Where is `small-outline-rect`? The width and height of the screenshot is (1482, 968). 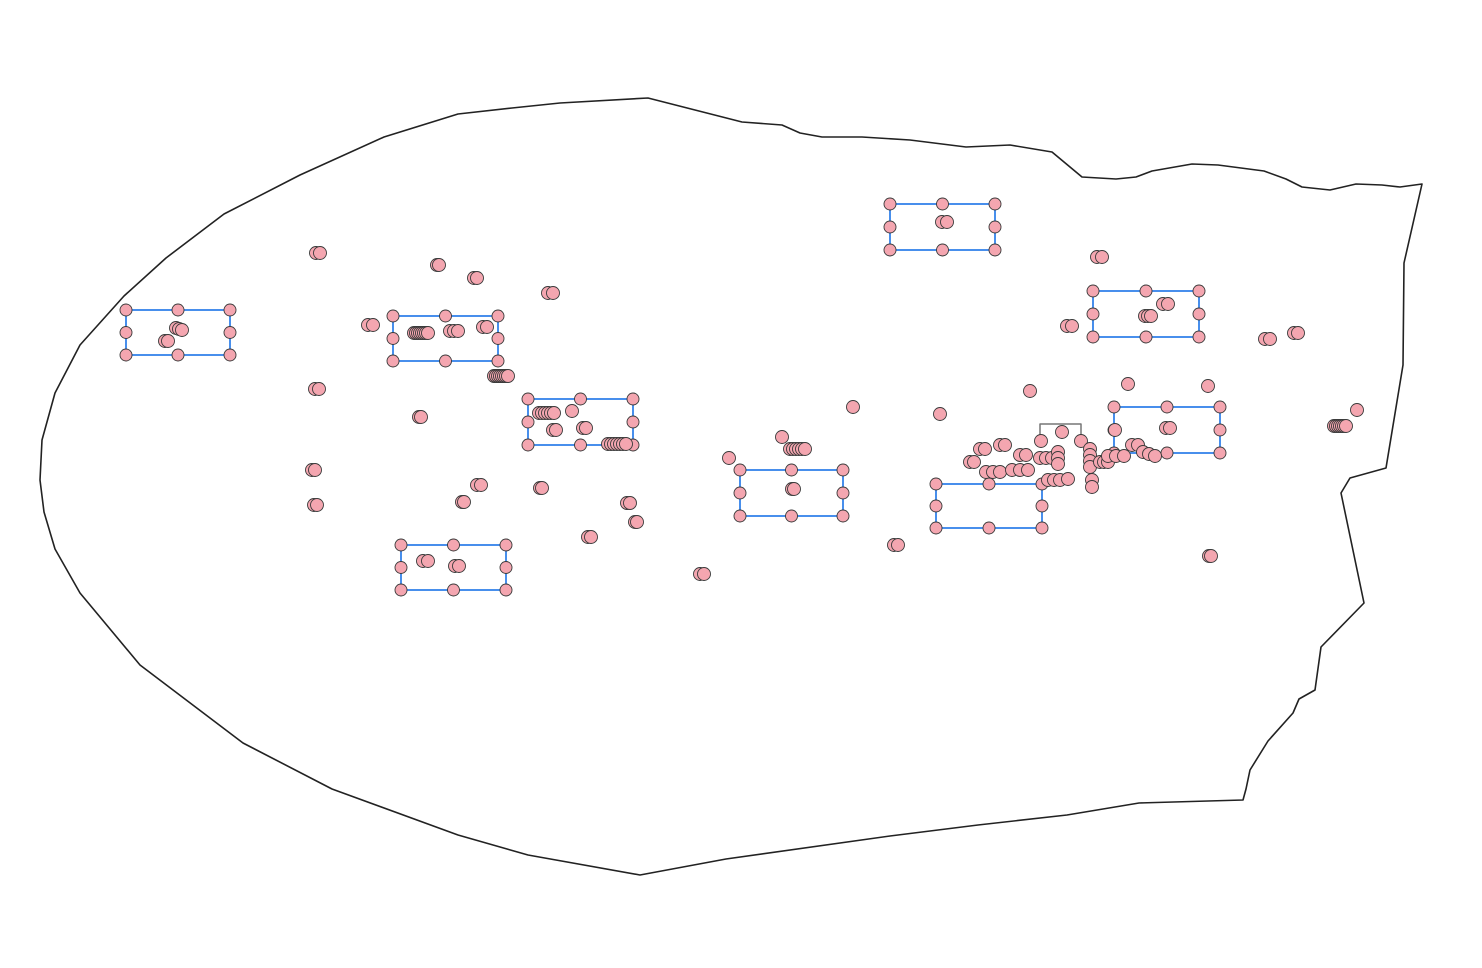
small-outline-rect is located at coordinates (1060, 432).